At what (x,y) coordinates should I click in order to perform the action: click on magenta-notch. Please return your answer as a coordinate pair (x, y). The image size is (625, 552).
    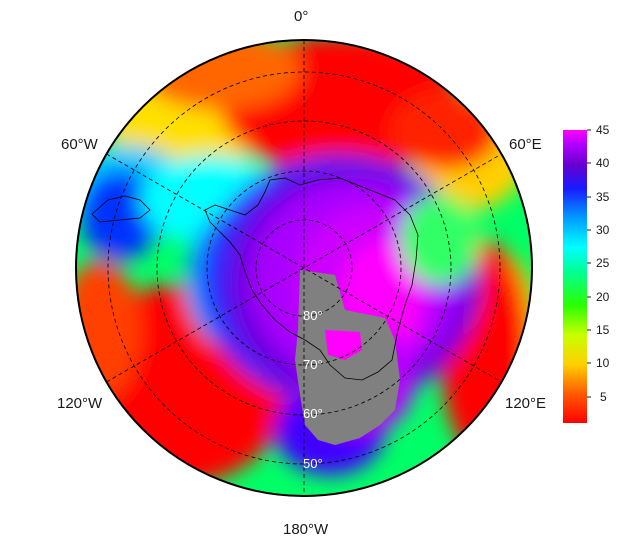
    Looking at the image, I should click on (343, 345).